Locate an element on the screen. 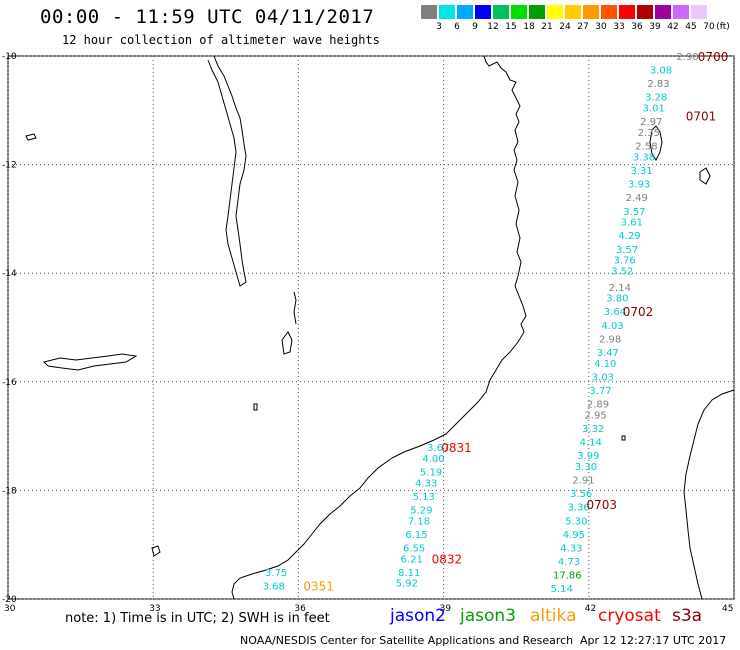  wave-height-value: 2.89 is located at coordinates (598, 405).